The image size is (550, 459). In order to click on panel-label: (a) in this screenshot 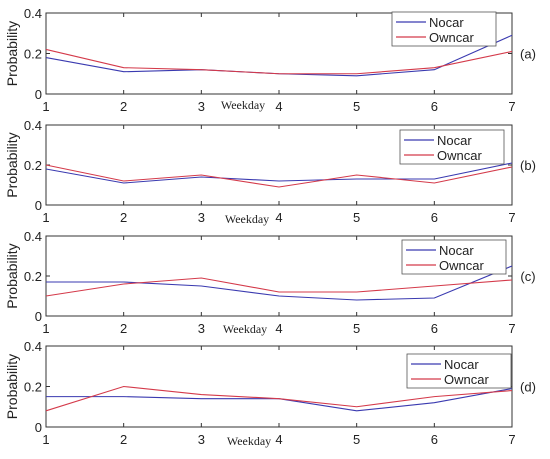, I will do `click(528, 54)`.